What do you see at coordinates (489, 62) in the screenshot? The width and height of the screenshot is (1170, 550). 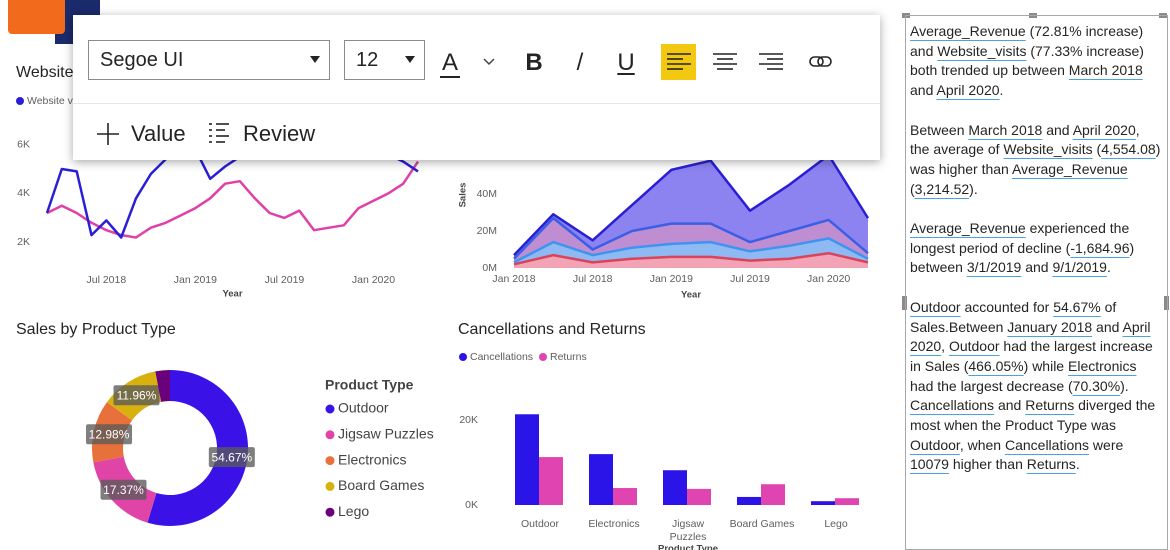 I see `chevron` at bounding box center [489, 62].